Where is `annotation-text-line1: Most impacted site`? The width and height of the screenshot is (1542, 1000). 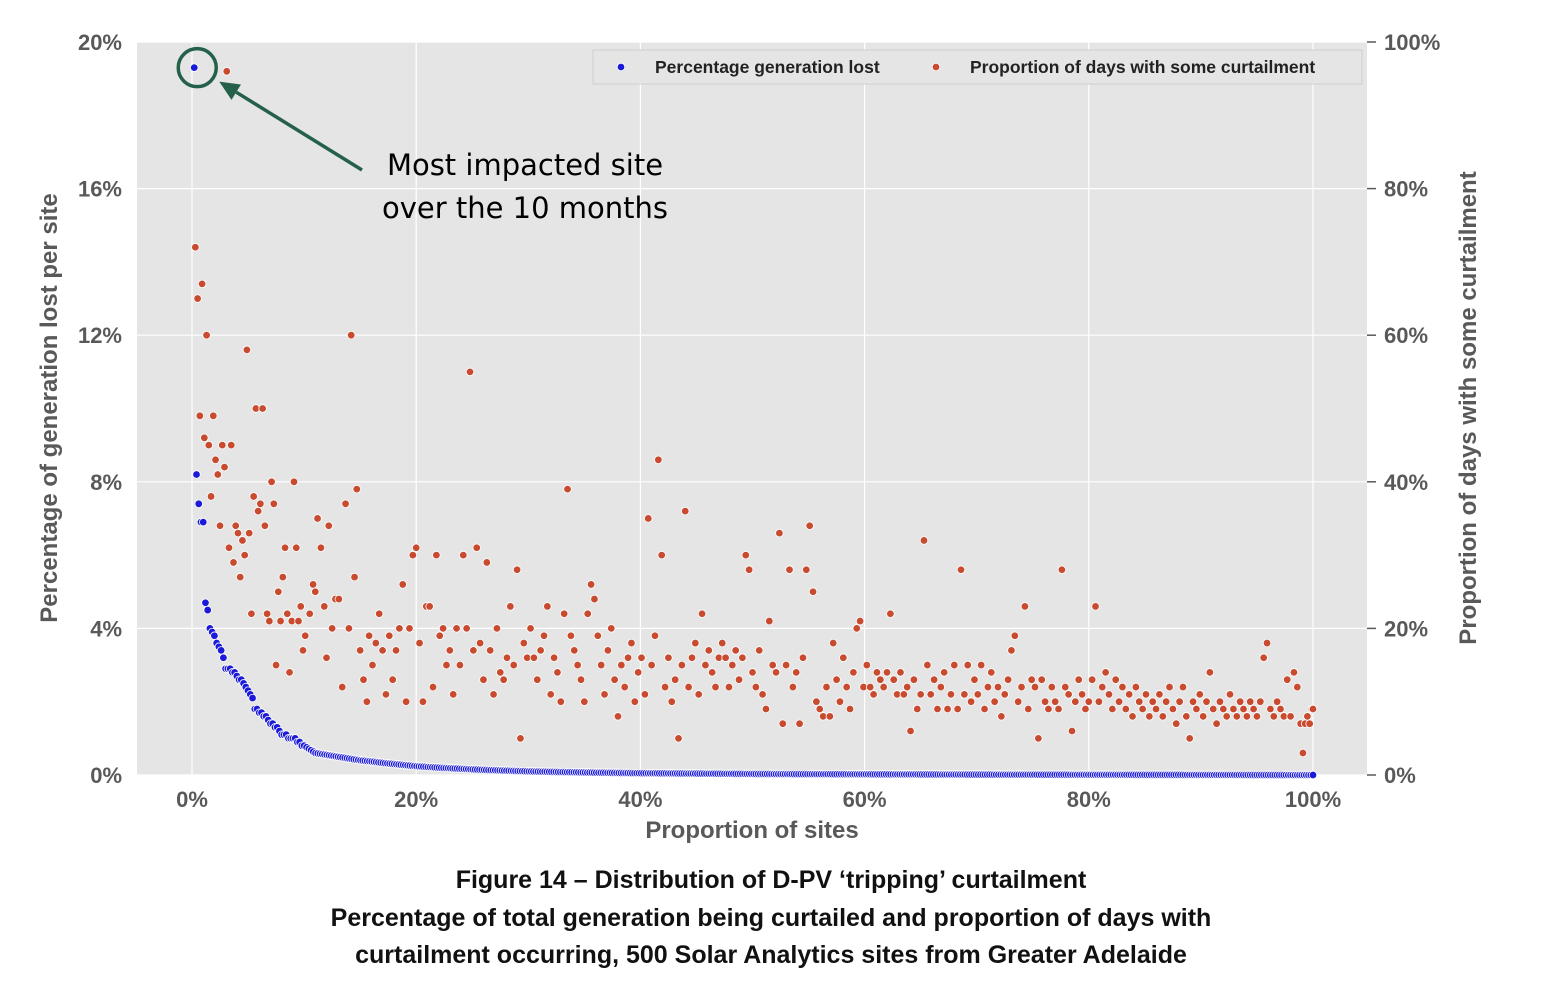 annotation-text-line1: Most impacted site is located at coordinates (525, 165).